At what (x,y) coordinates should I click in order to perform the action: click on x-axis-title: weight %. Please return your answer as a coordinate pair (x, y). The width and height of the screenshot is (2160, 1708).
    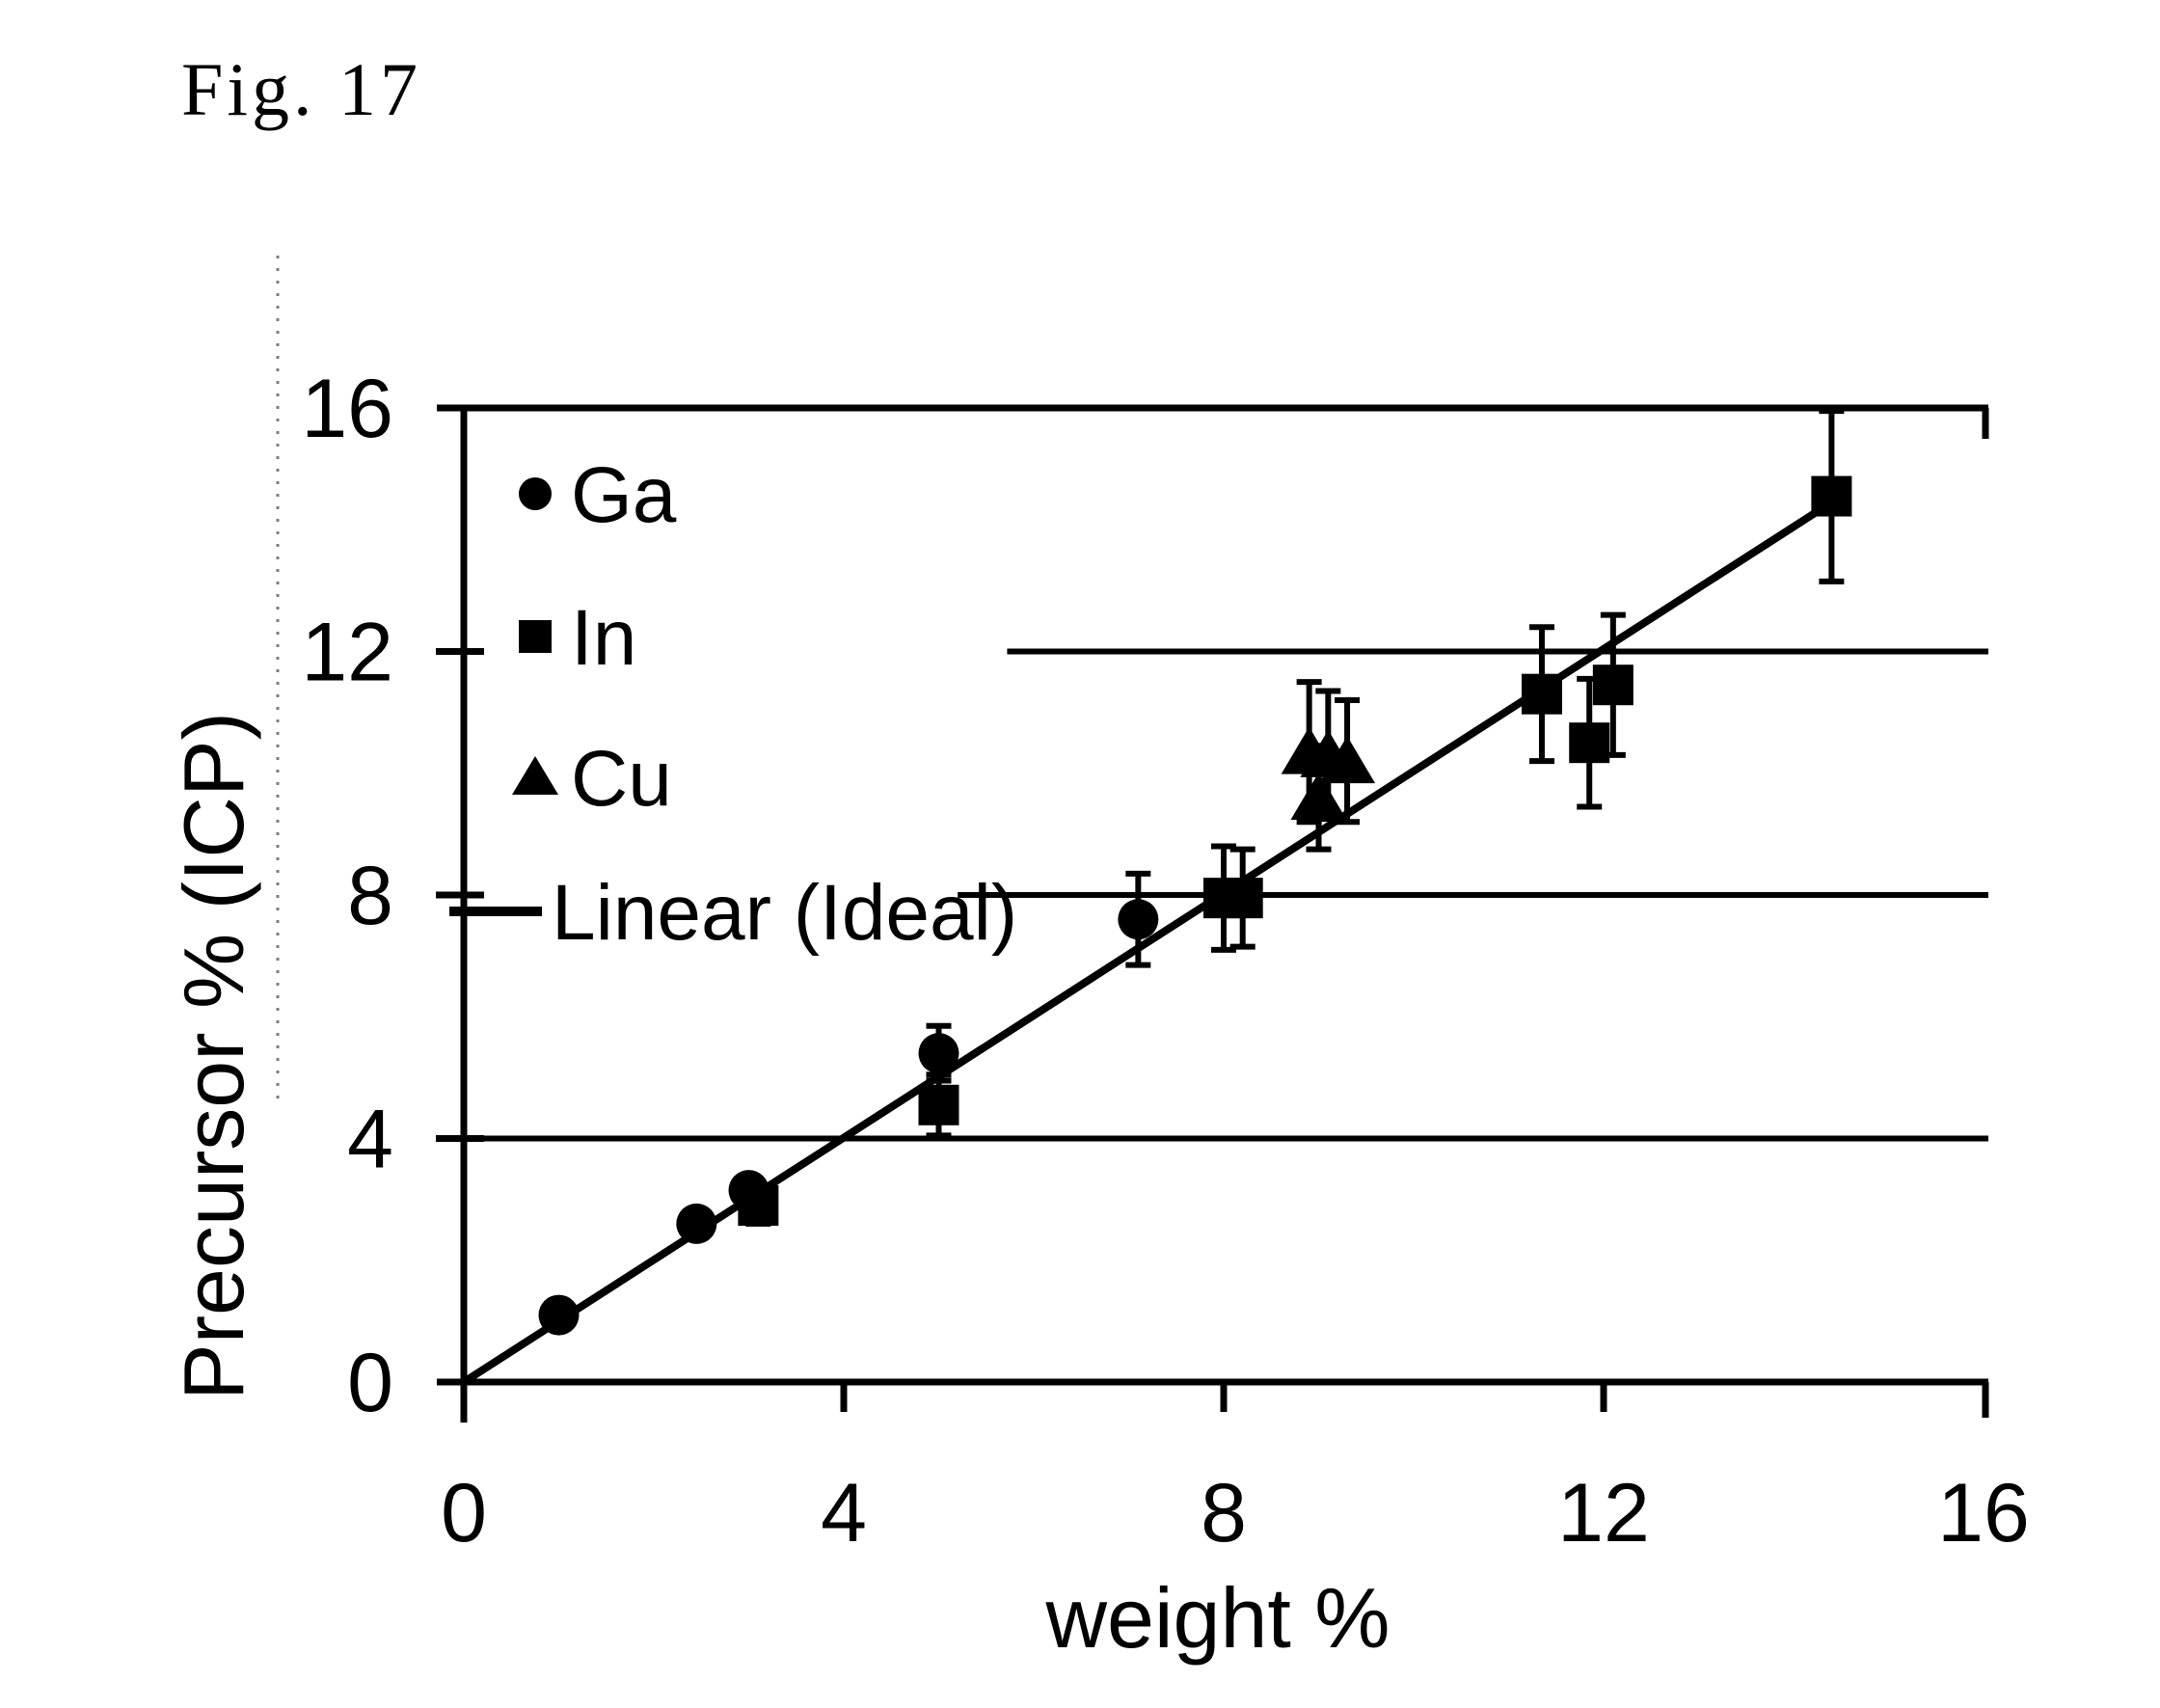
    Looking at the image, I should click on (1217, 1618).